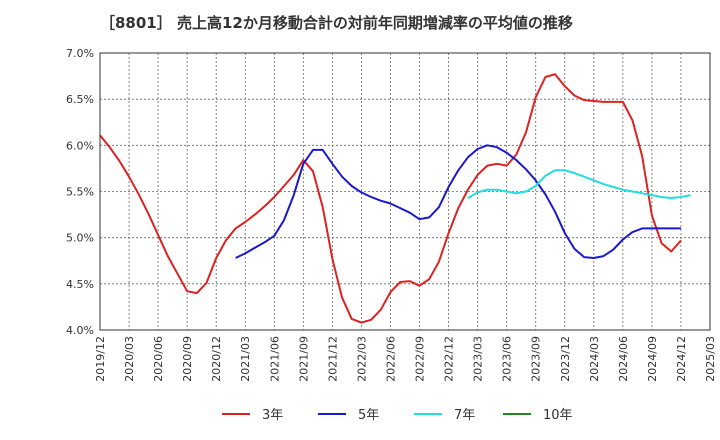  I want to click on y-axis: 4.0% 4.5% 5.0% 5.5% 6.0% 6.5% 7.0%, so click(80, 192).